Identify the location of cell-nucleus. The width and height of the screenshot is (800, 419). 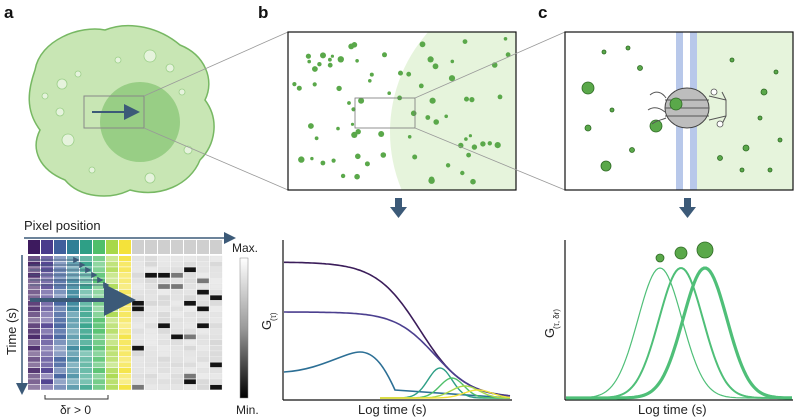
(140, 122).